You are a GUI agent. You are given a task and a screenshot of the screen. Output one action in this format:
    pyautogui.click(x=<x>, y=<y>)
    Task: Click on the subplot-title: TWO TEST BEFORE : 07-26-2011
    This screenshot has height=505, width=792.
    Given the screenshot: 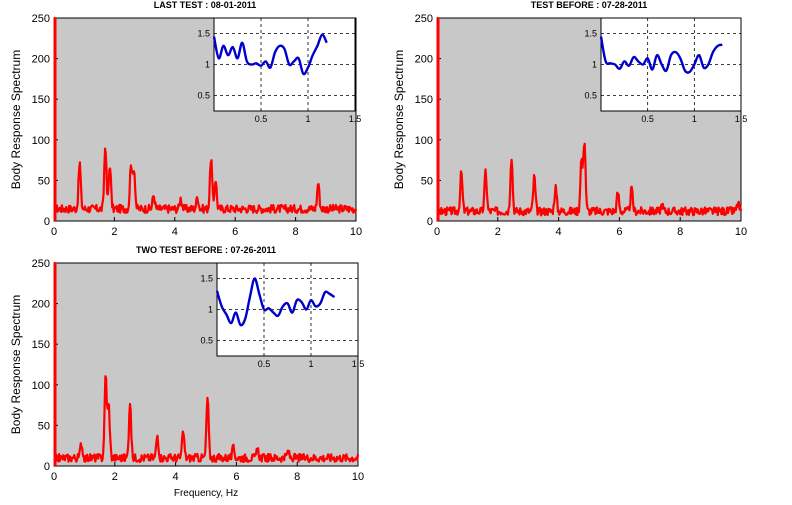 What is the action you would take?
    pyautogui.click(x=206, y=250)
    